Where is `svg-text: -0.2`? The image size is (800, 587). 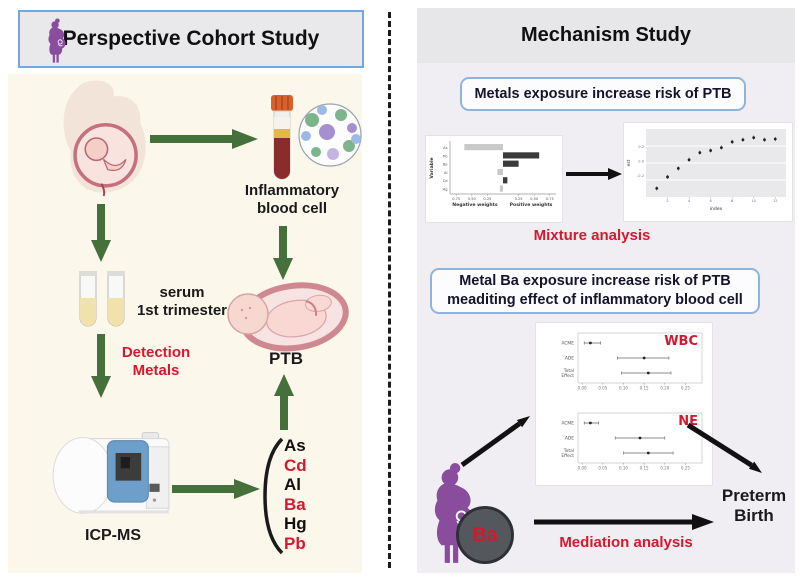 svg-text: -0.2 is located at coordinates (640, 176).